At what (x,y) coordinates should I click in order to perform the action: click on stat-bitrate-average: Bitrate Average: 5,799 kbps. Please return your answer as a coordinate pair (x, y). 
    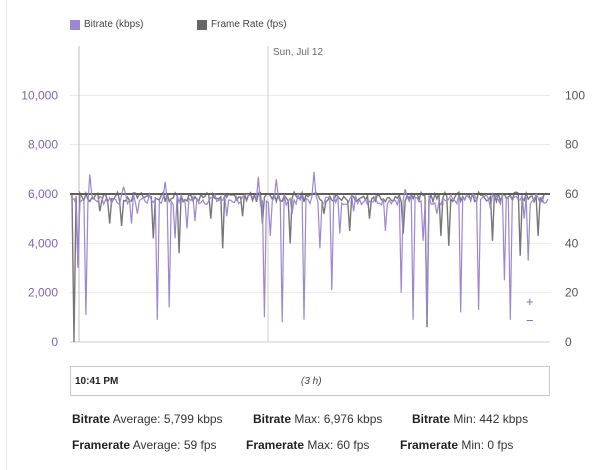
    Looking at the image, I should click on (147, 419).